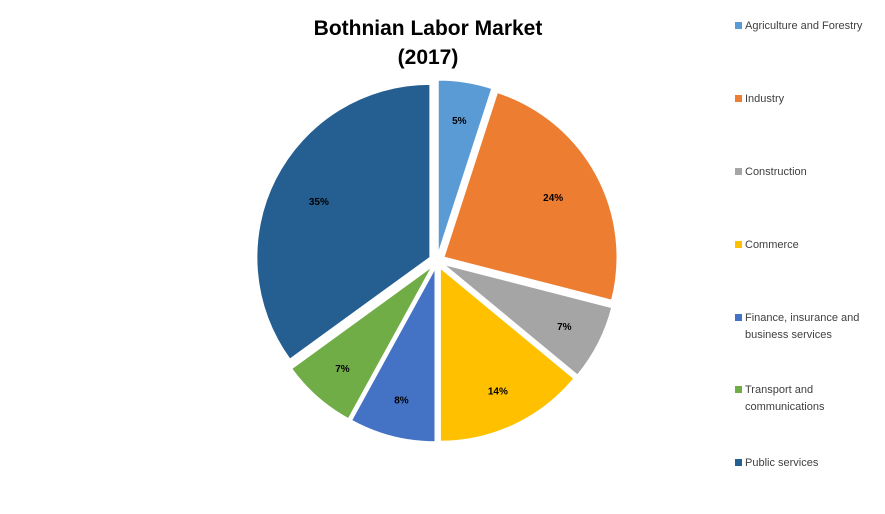  I want to click on legend-label: Public services, so click(782, 463).